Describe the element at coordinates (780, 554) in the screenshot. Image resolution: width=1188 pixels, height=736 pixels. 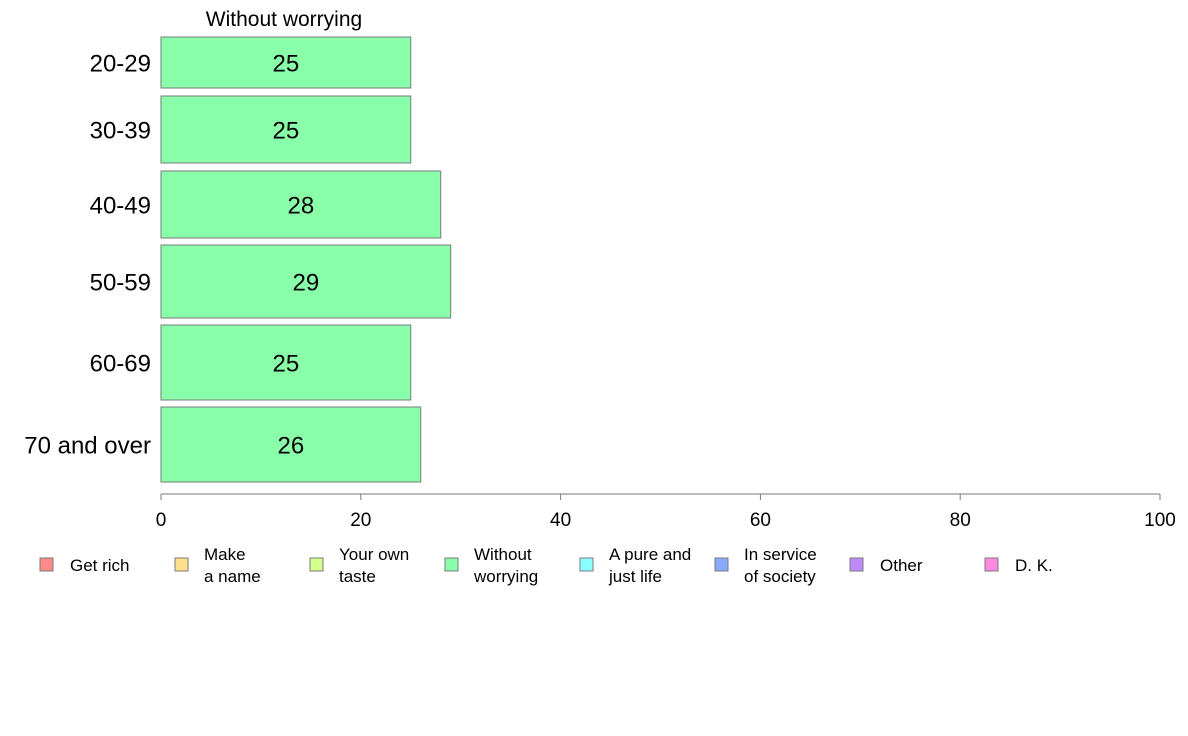
I see `legend-label: In service` at that location.